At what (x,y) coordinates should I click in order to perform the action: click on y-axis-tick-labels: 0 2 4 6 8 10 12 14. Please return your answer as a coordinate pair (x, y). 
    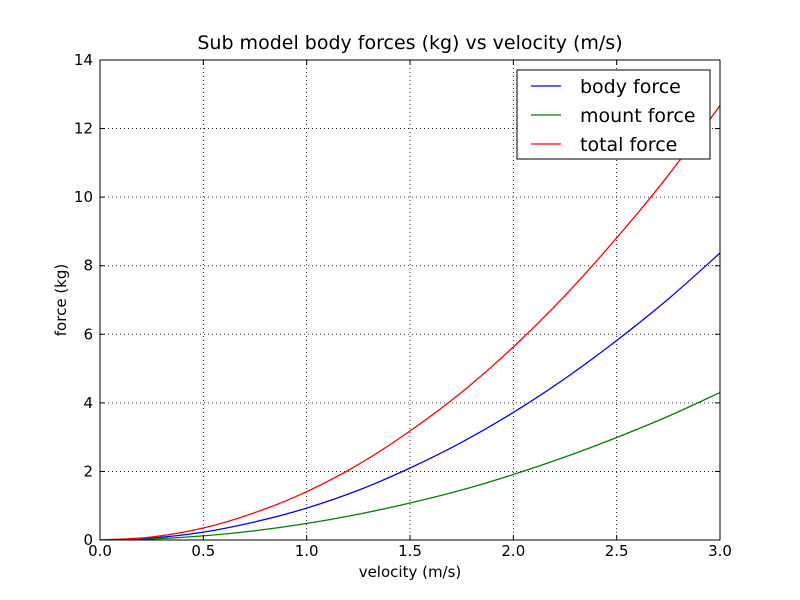
    Looking at the image, I should click on (83, 300).